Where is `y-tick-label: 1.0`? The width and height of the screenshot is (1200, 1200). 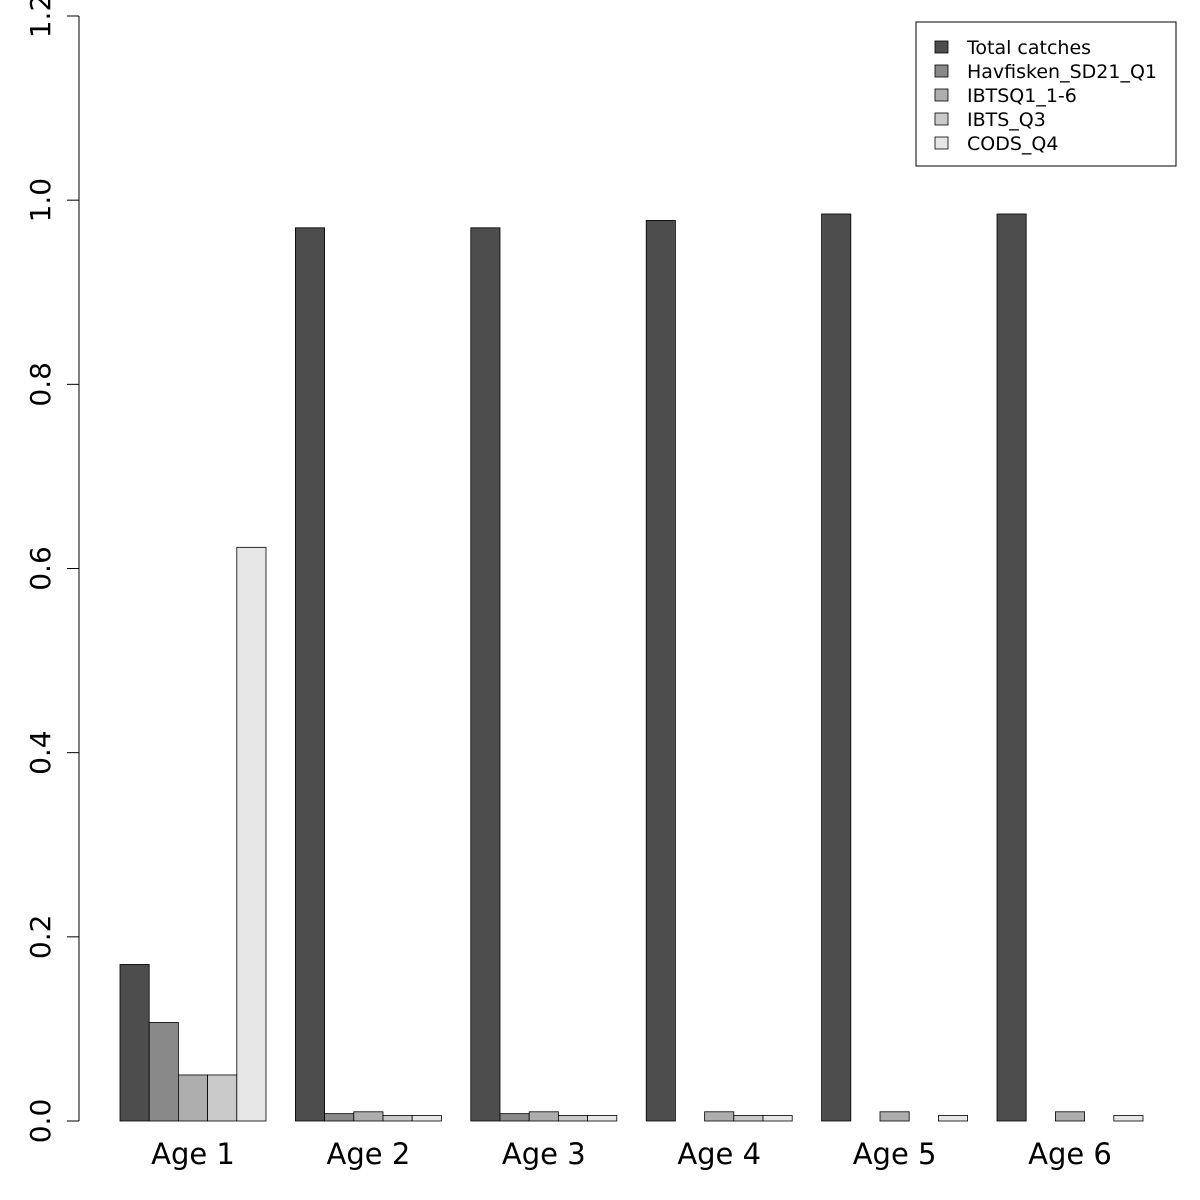
y-tick-label: 1.0 is located at coordinates (40, 200).